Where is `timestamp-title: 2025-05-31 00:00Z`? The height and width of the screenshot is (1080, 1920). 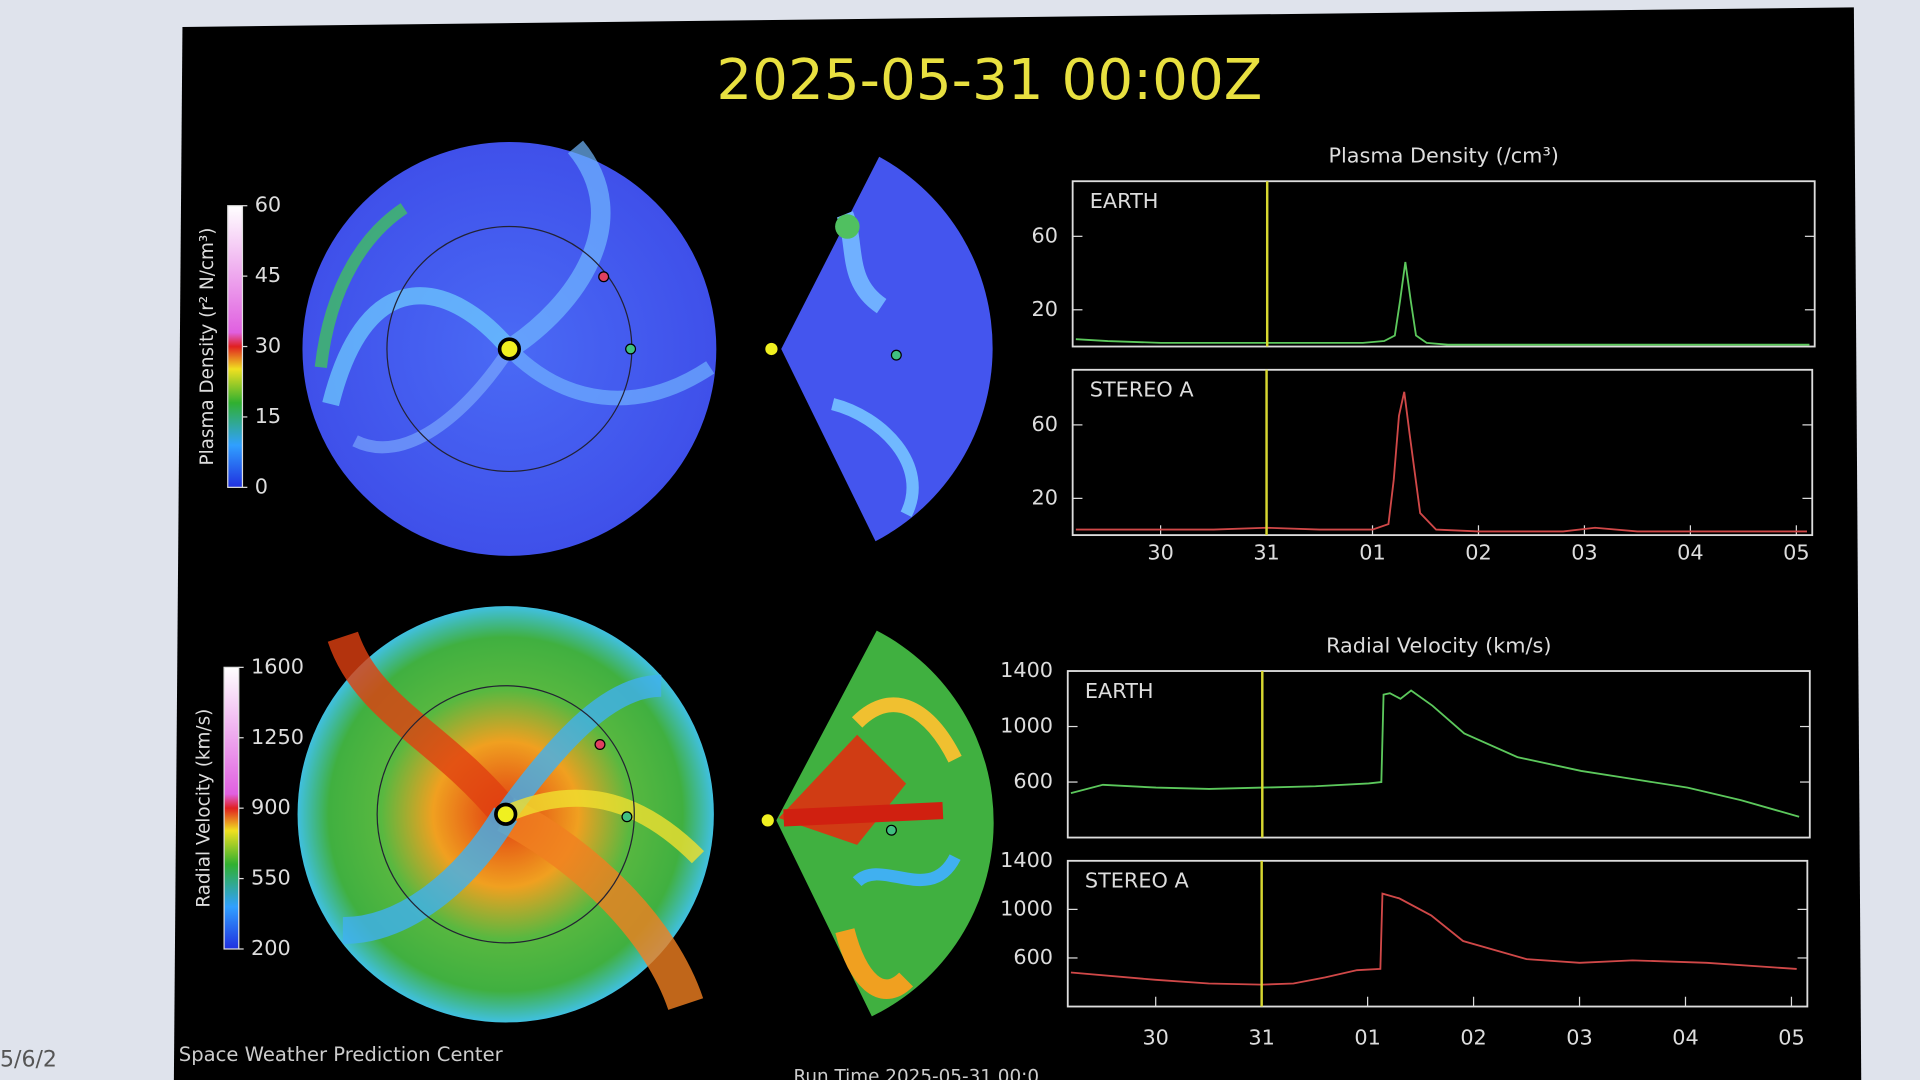 timestamp-title: 2025-05-31 00:00Z is located at coordinates (989, 80).